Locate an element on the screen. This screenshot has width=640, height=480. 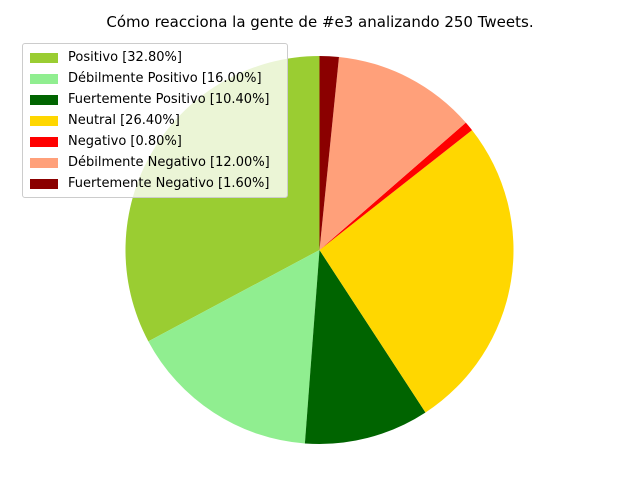
legend-item-5: Débilmente Negativo [12.00%] is located at coordinates (155, 162).